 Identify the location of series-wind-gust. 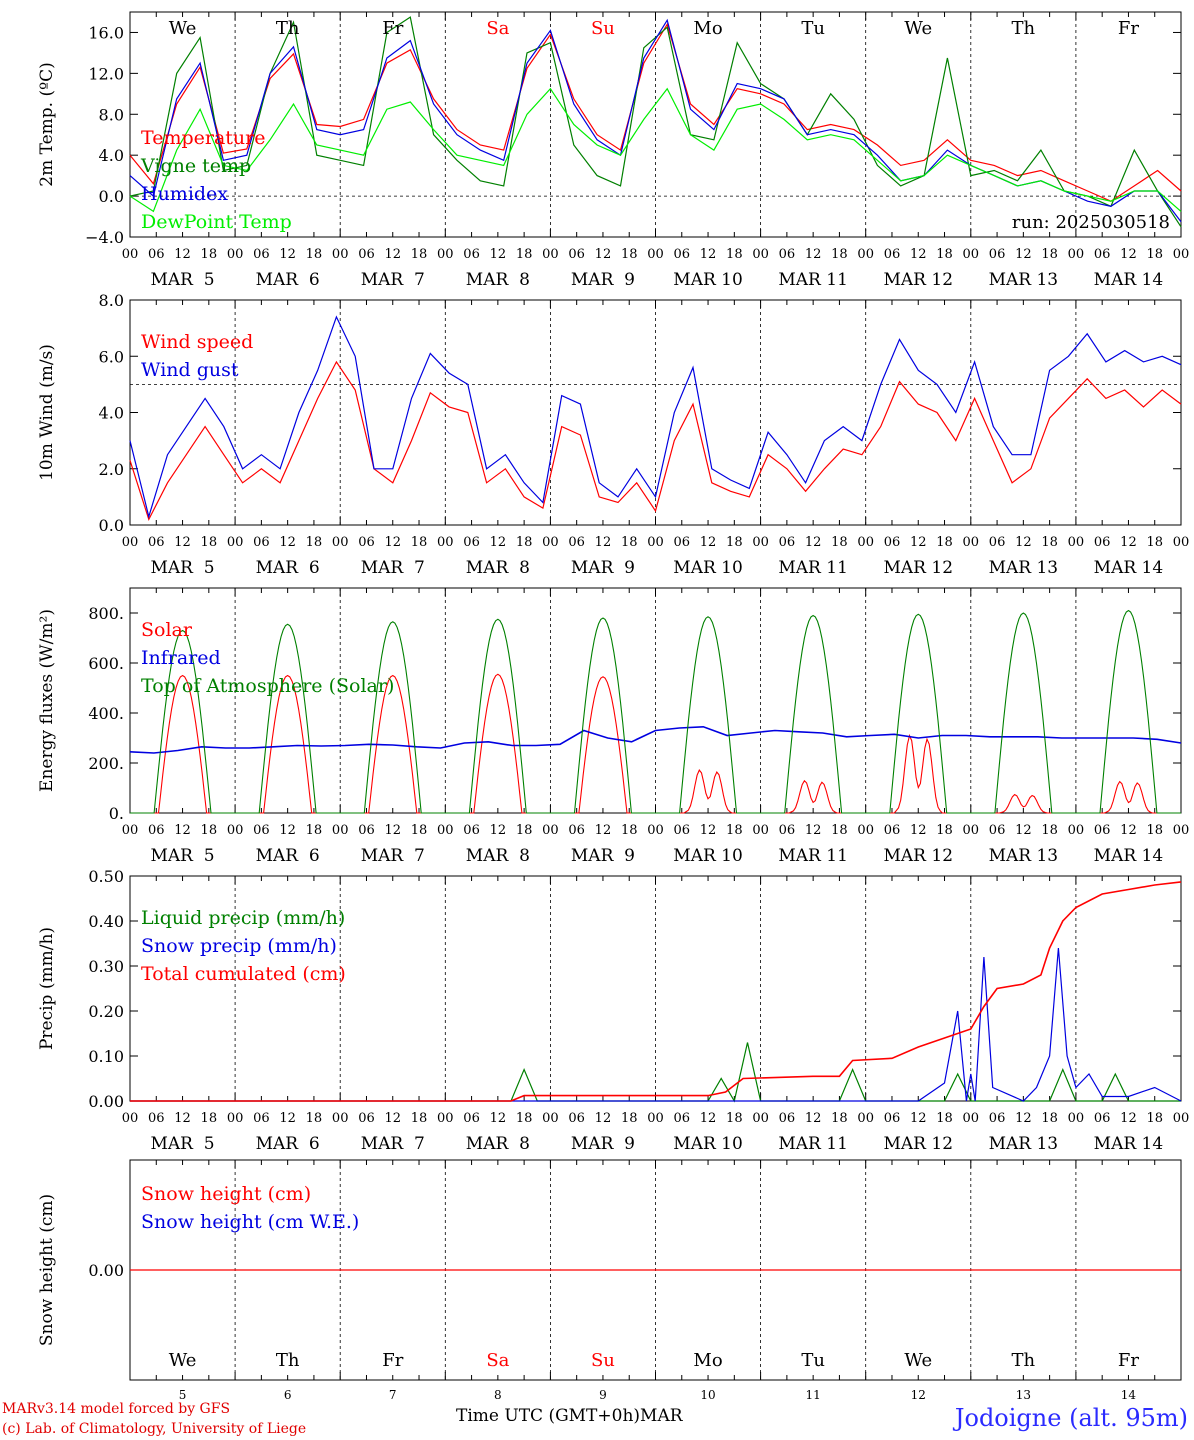
(655, 417).